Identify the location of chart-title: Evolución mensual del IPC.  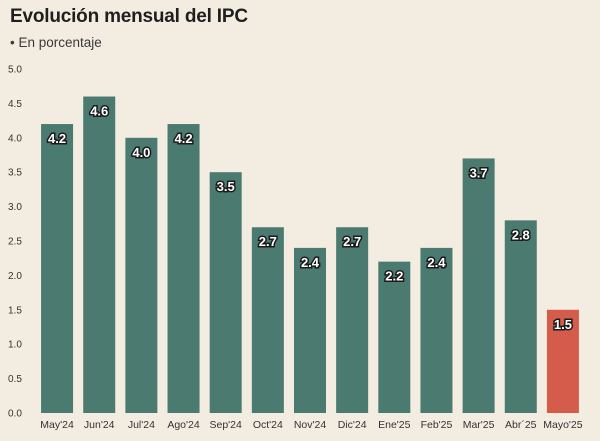
(129, 16).